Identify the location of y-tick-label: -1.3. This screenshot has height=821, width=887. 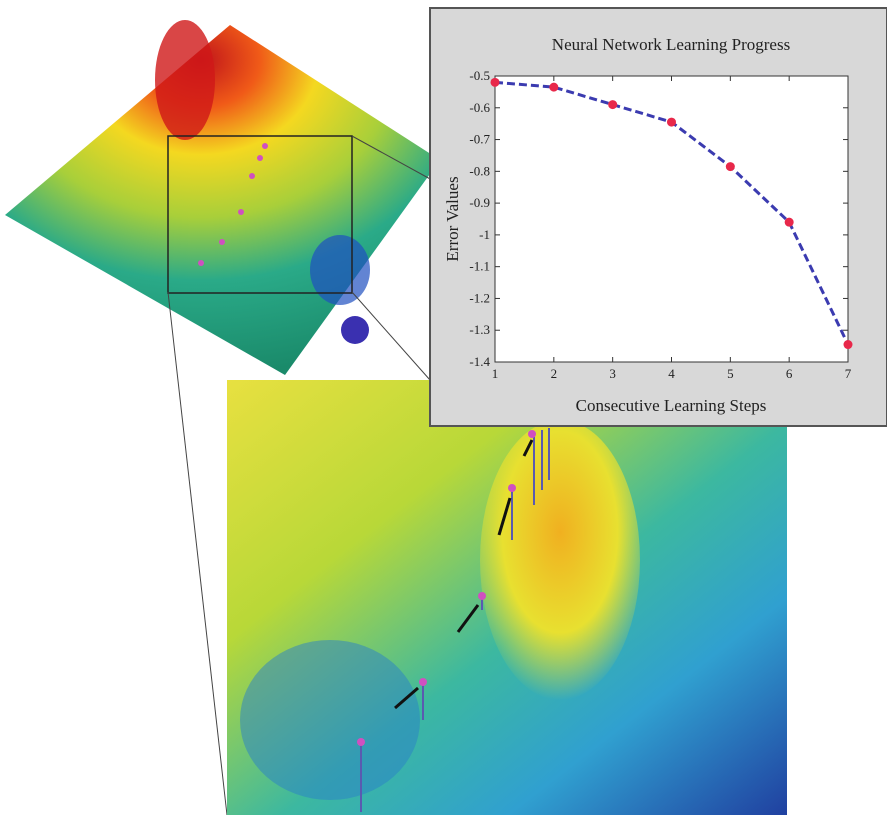
(479, 329).